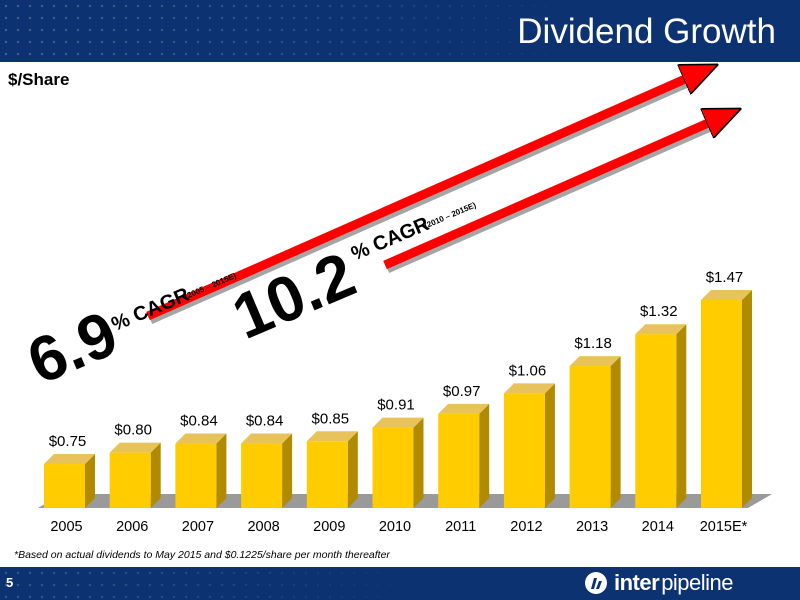 This screenshot has height=600, width=800. I want to click on logo-word-inter: inter, so click(637, 582).